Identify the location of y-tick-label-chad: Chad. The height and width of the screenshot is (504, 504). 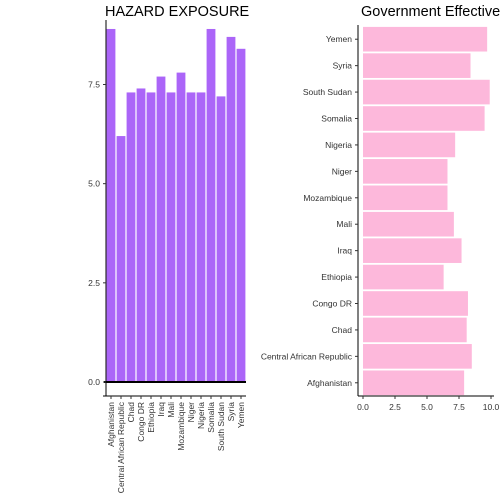
(342, 330).